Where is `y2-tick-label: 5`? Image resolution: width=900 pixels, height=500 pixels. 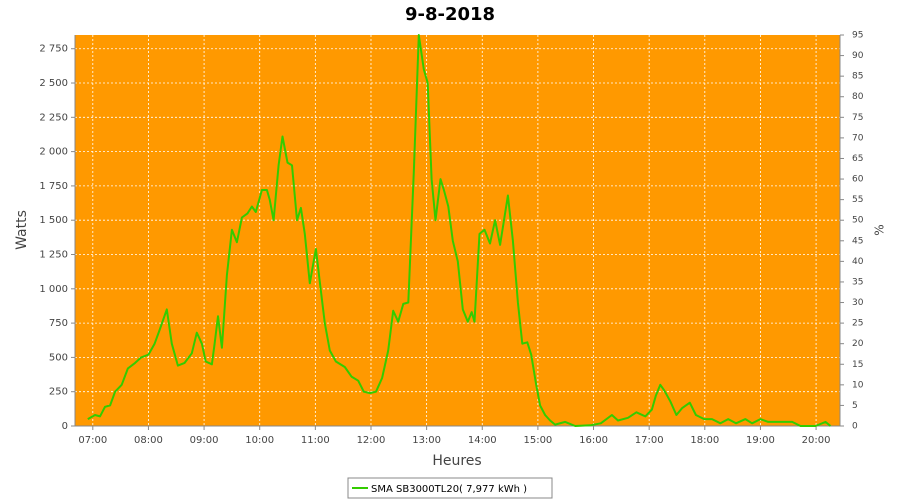
y2-tick-label: 5 is located at coordinates (855, 406).